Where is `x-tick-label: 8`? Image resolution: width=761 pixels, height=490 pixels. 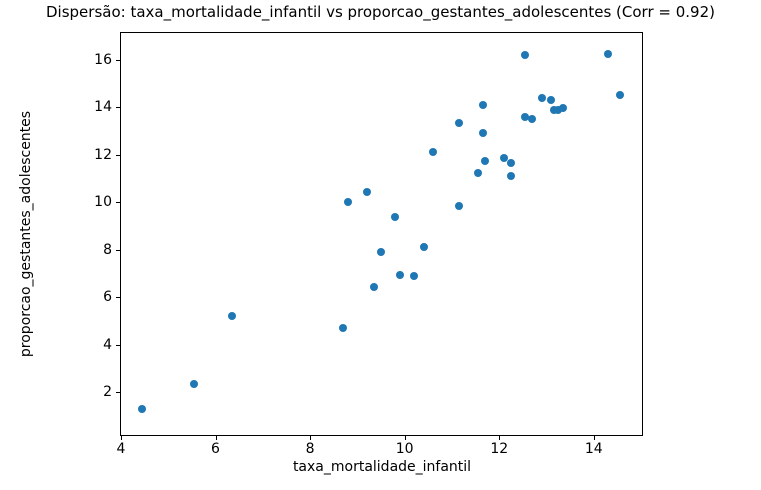 x-tick-label: 8 is located at coordinates (310, 449).